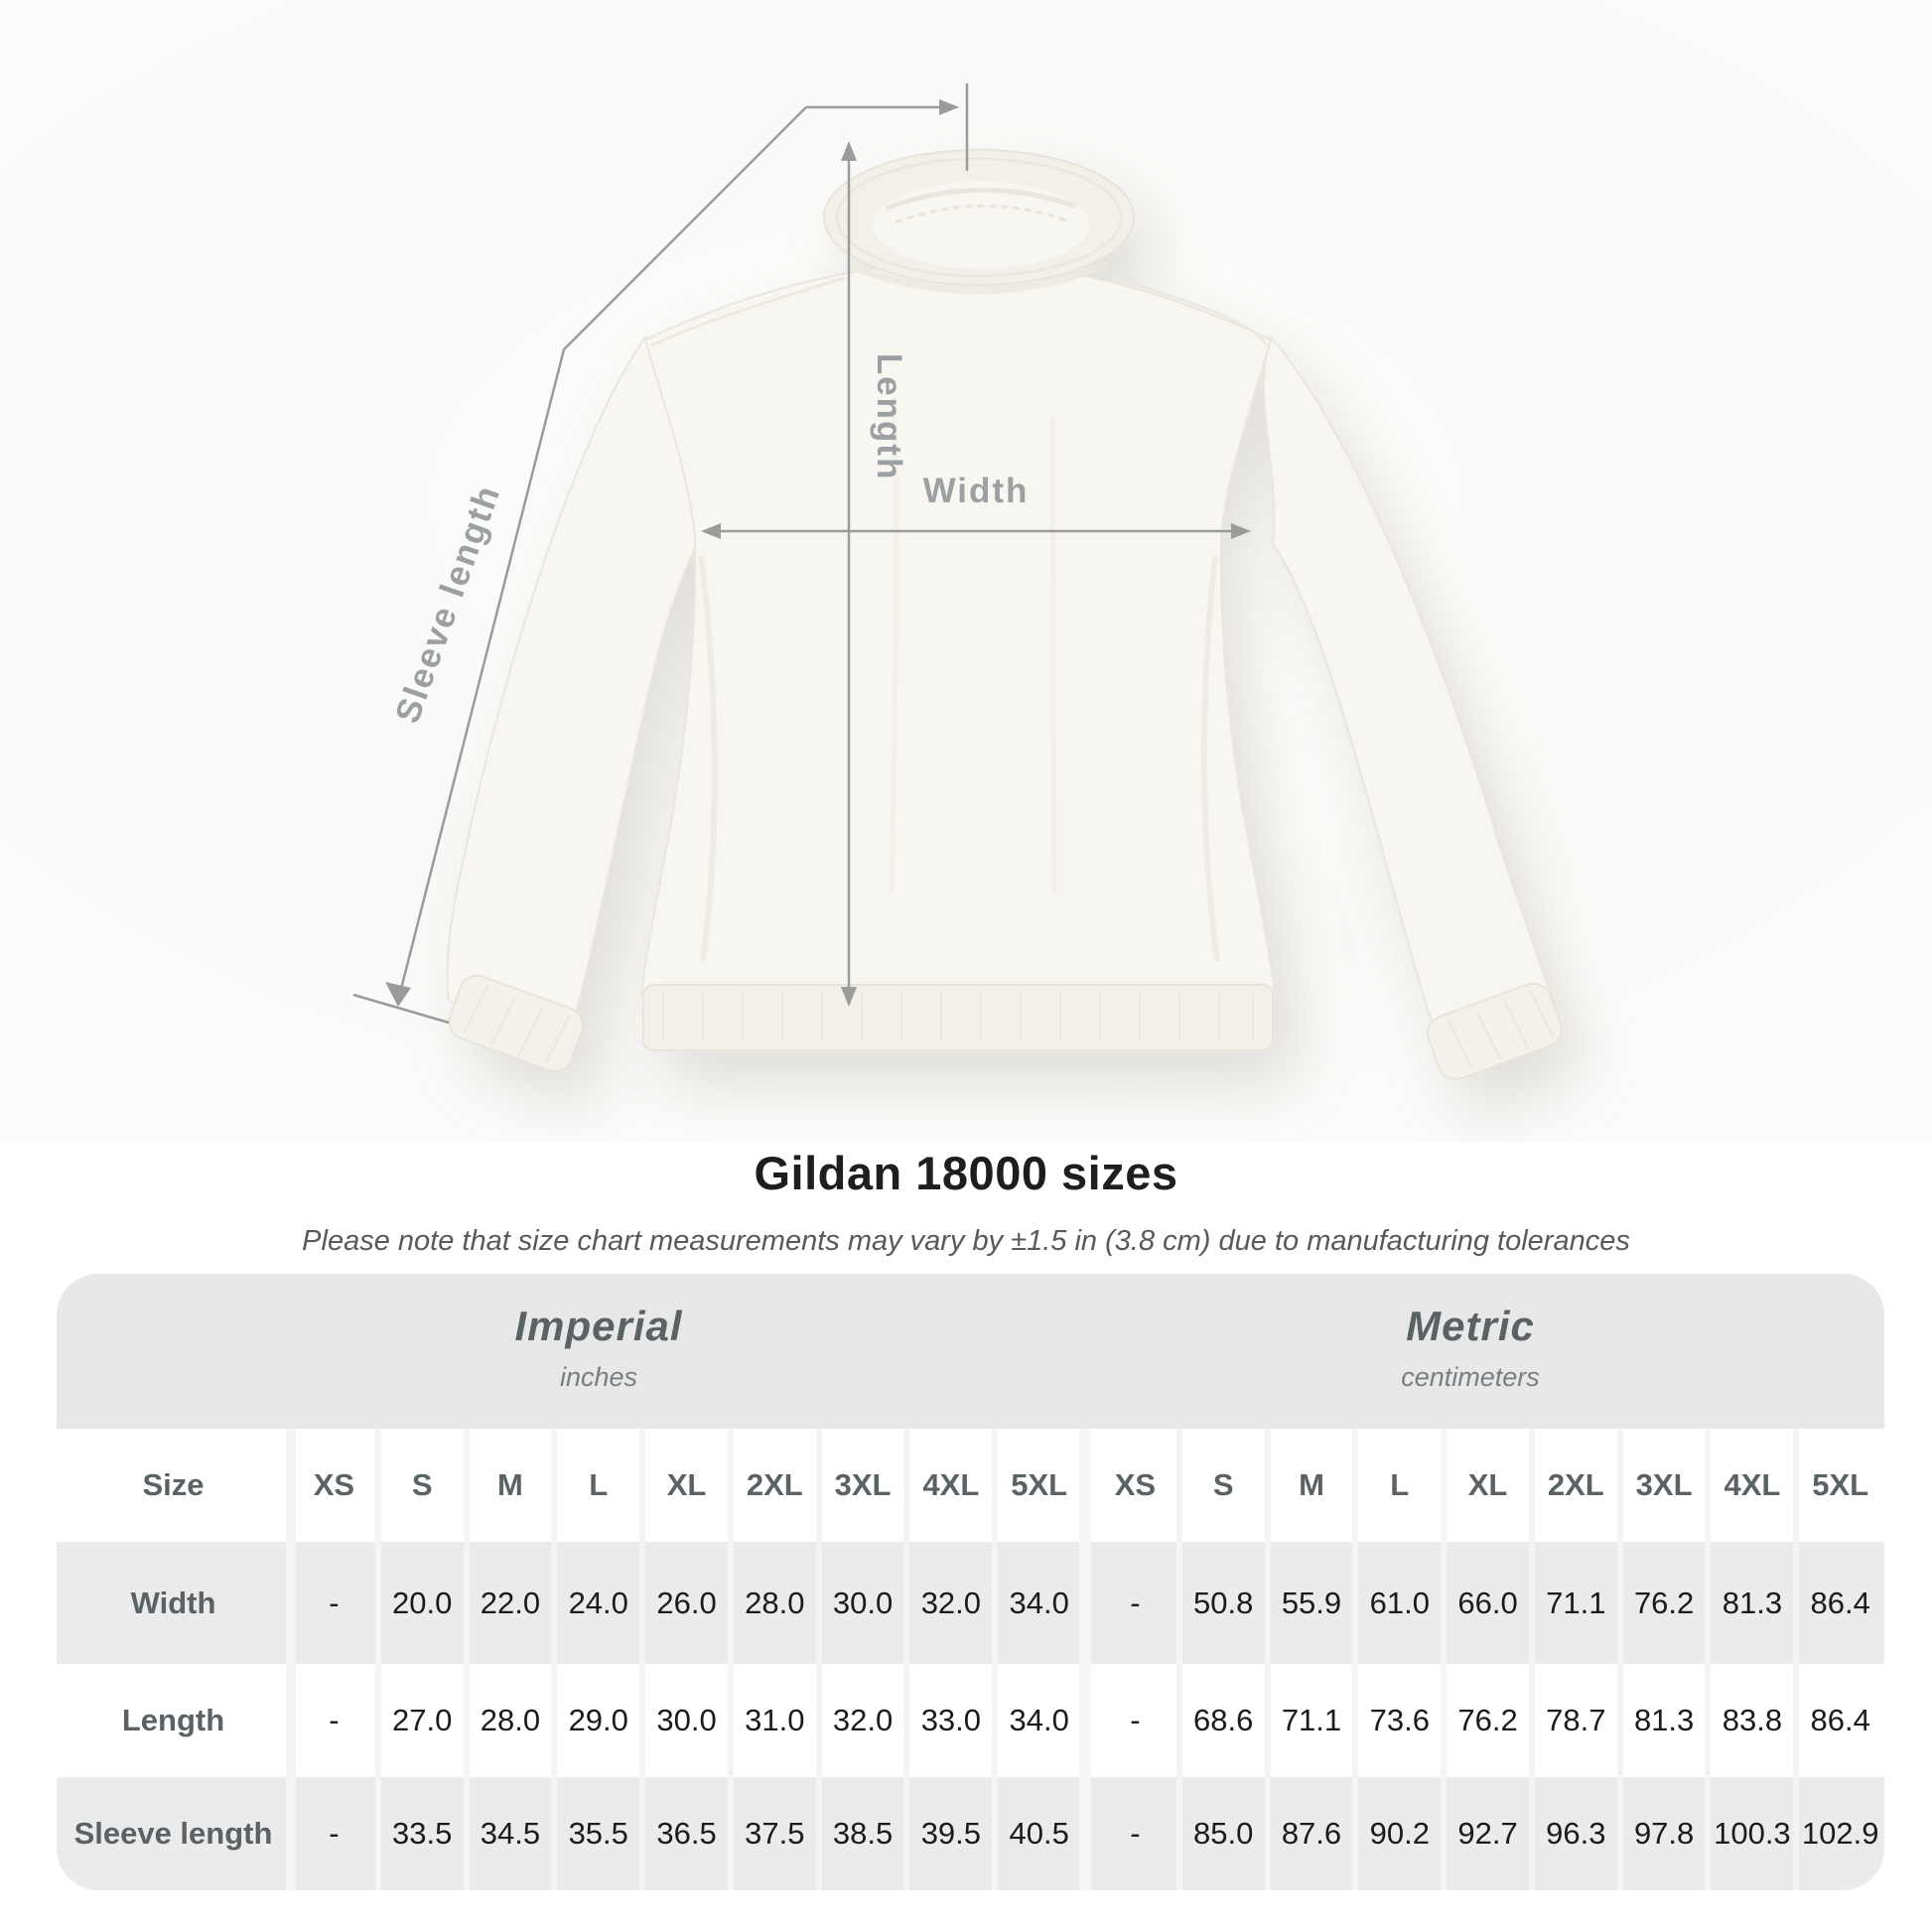  Describe the element at coordinates (1400, 1720) in the screenshot. I see `value-cell: 73.6` at that location.